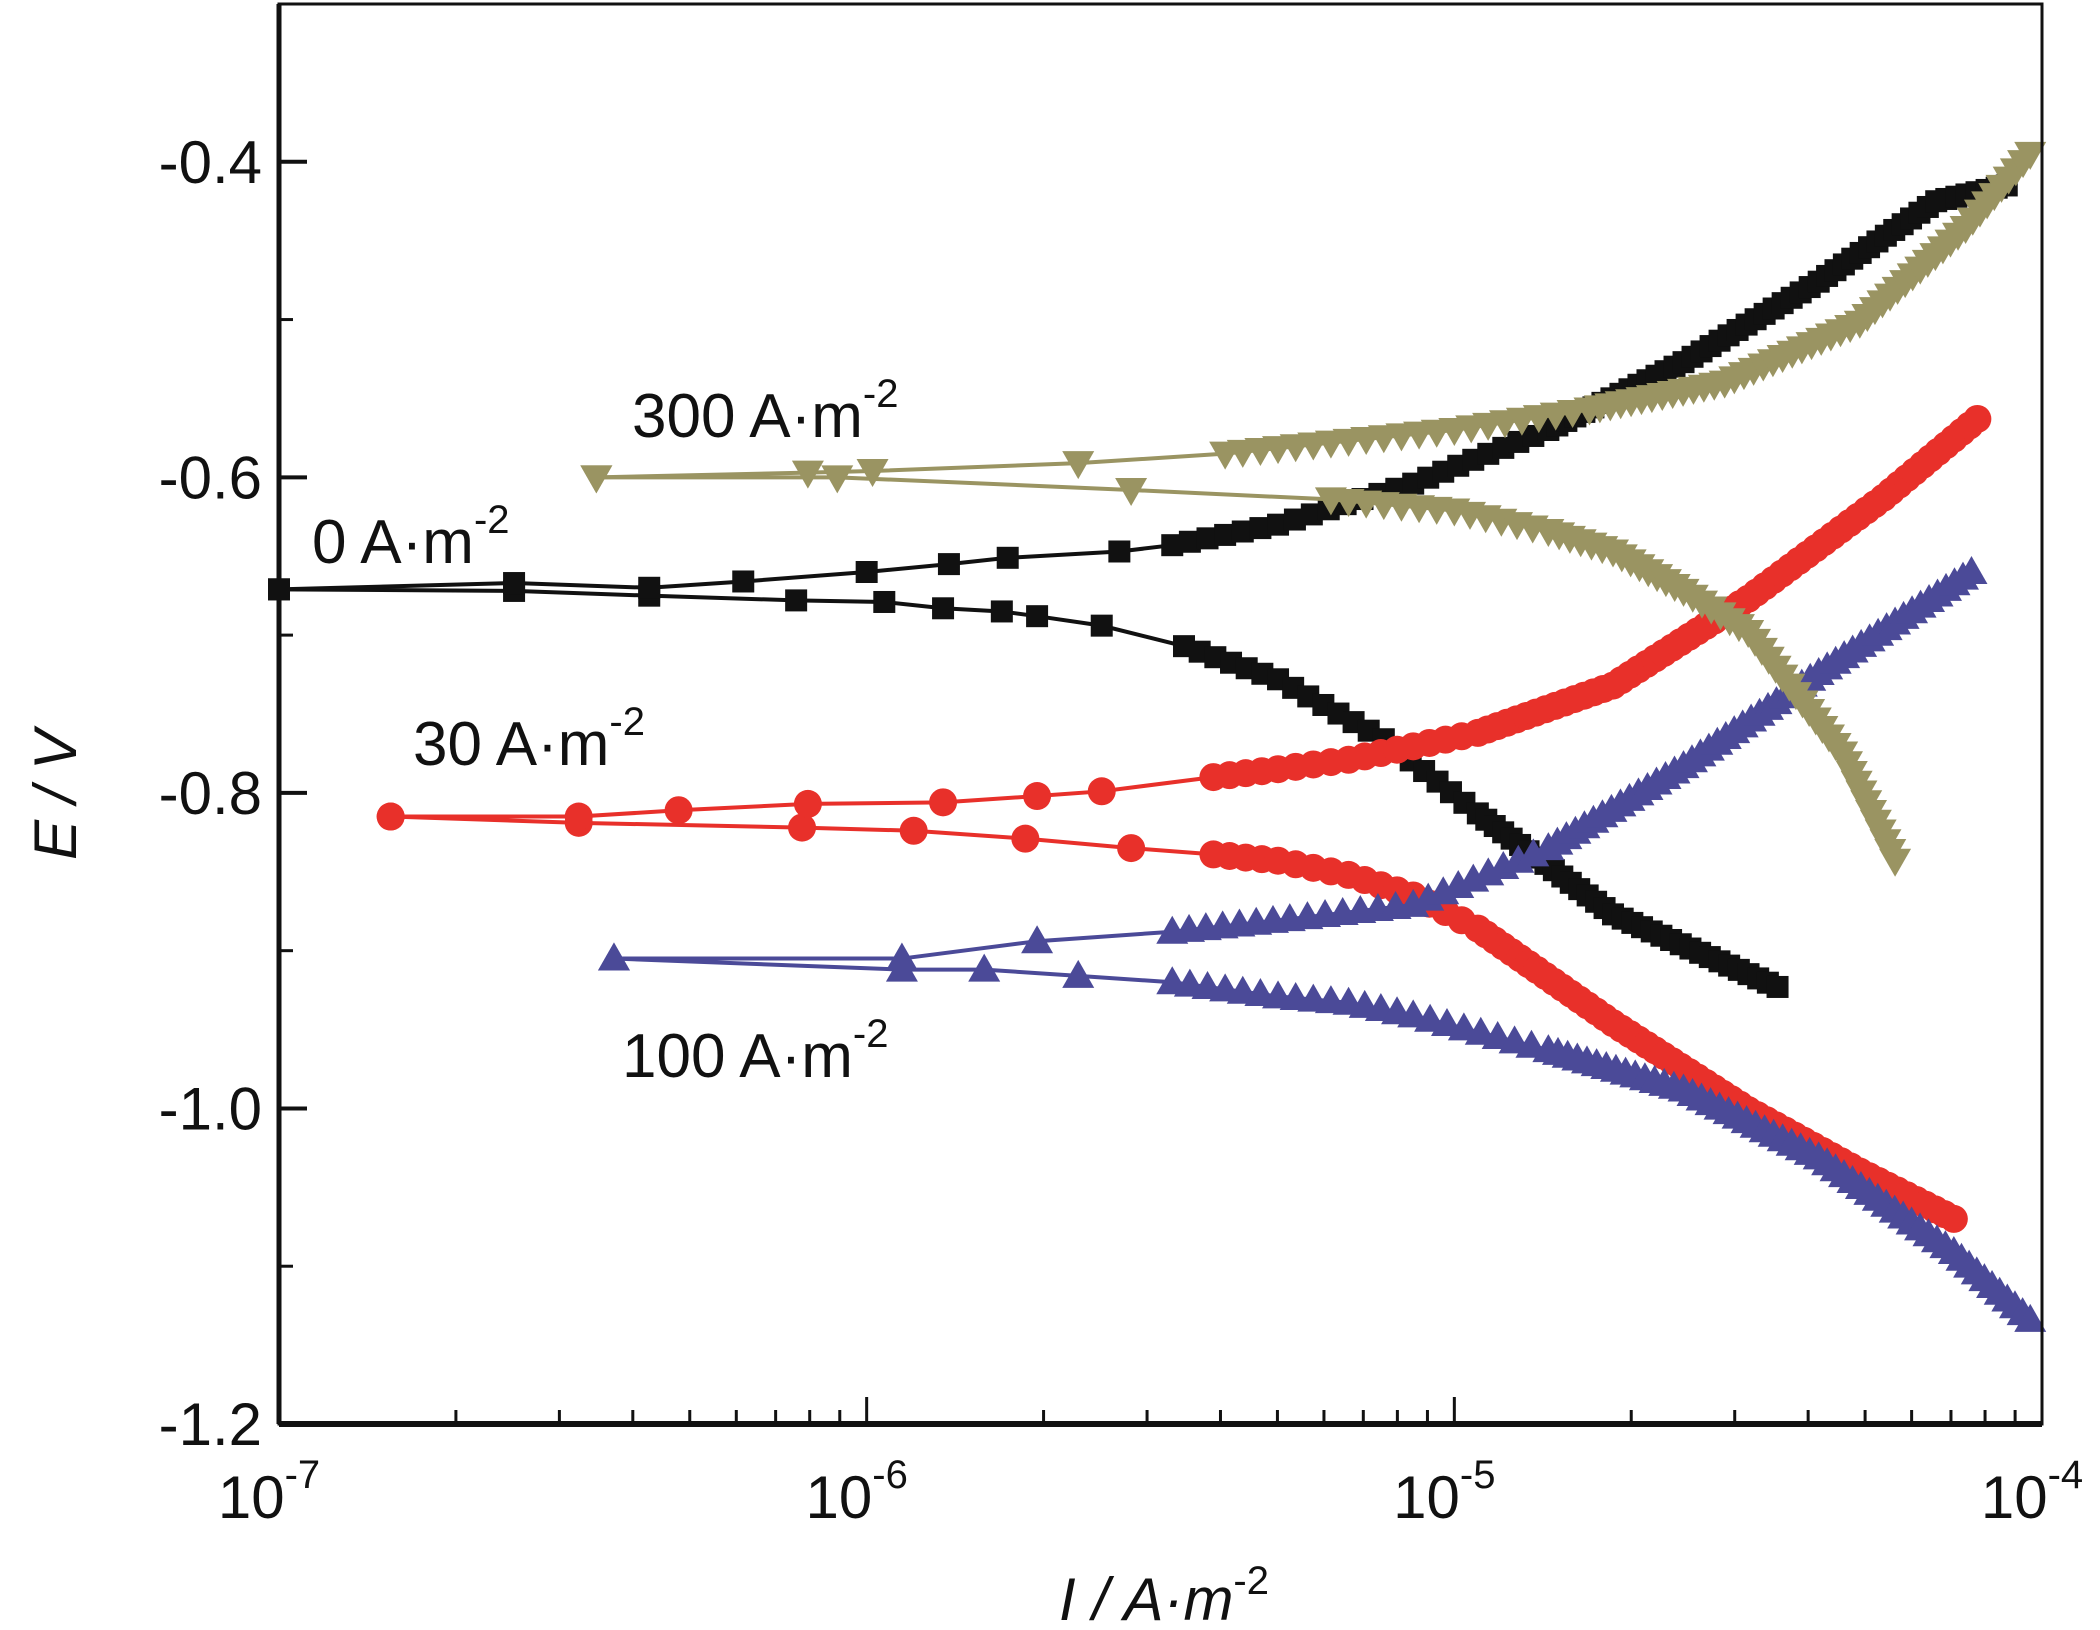  What do you see at coordinates (210, 477) in the screenshot?
I see `y-tick-label: -0.6` at bounding box center [210, 477].